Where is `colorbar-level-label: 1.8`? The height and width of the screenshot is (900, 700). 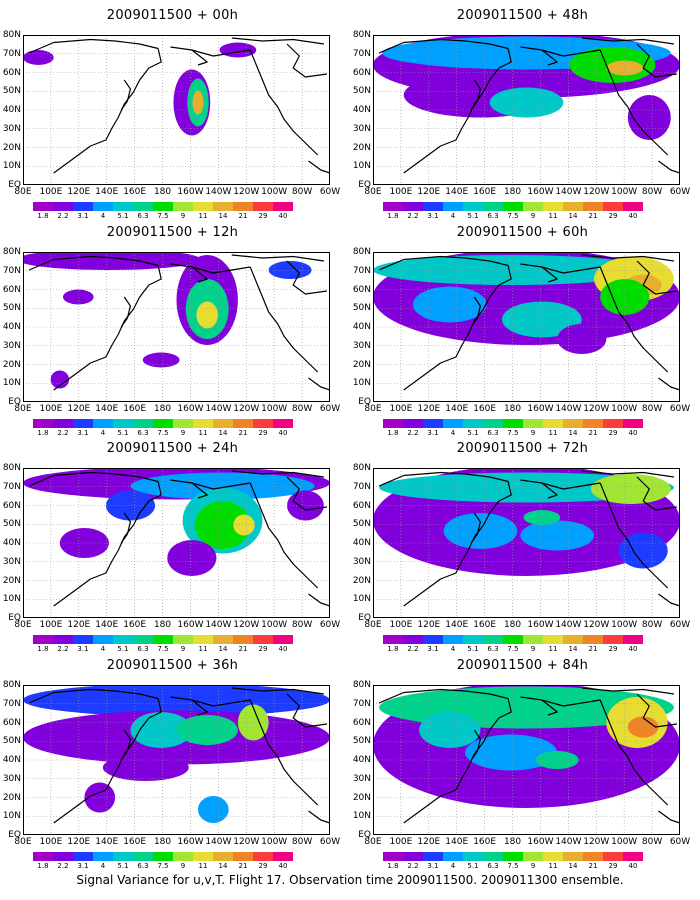 colorbar-level-label: 1.8 is located at coordinates (393, 216).